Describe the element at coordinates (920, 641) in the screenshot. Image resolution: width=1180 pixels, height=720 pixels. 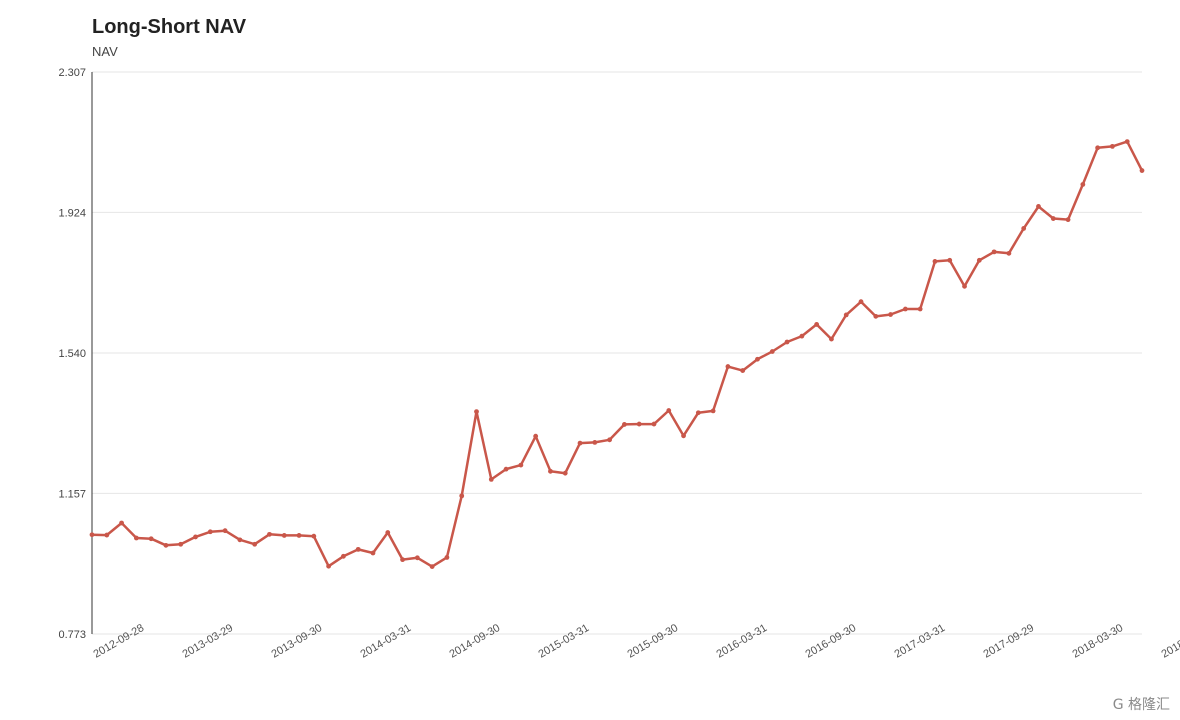
I see `x-tick-label: 2017-03-31` at that location.